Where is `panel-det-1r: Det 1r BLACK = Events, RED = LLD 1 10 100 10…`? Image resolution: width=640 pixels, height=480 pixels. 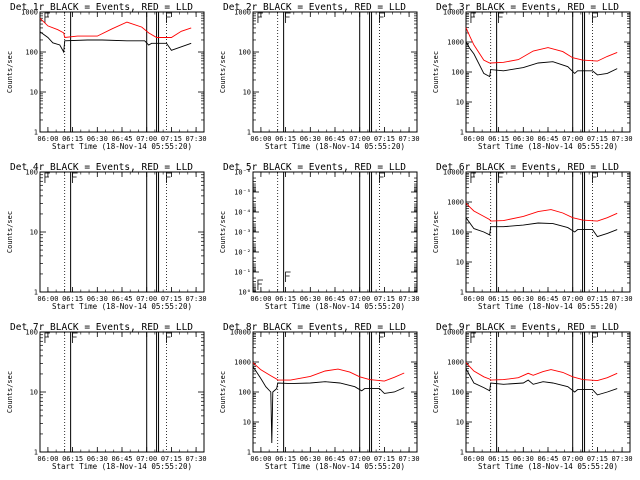 panel-det-1r: Det 1r BLACK = Events, RED = LLD 1 10 100 10… is located at coordinates (106, 76).